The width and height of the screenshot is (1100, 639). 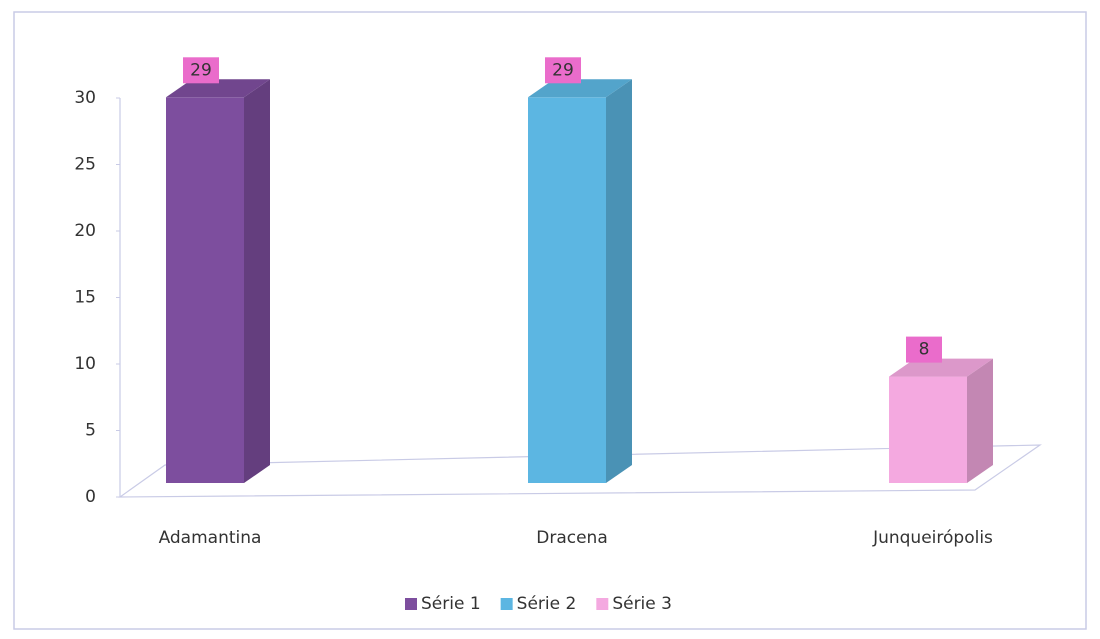 I want to click on y-tick-label: 5, so click(x=90, y=431).